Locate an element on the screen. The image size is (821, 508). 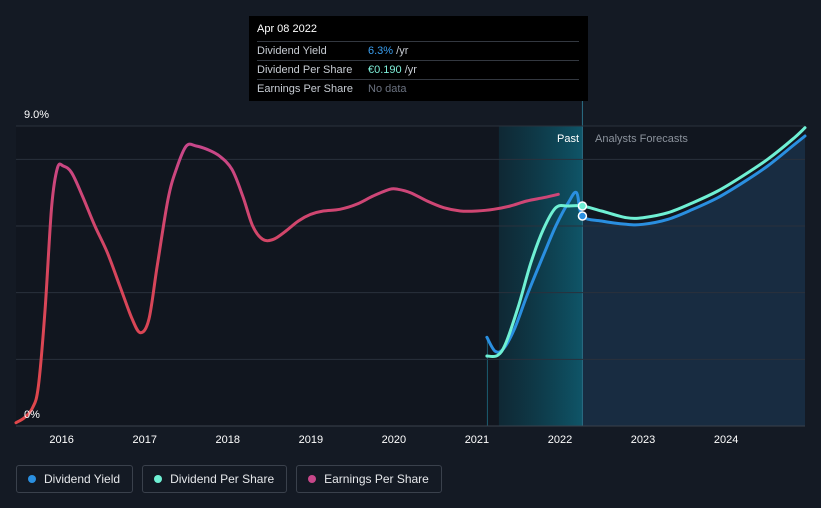
past-shade is located at coordinates (540, 276).